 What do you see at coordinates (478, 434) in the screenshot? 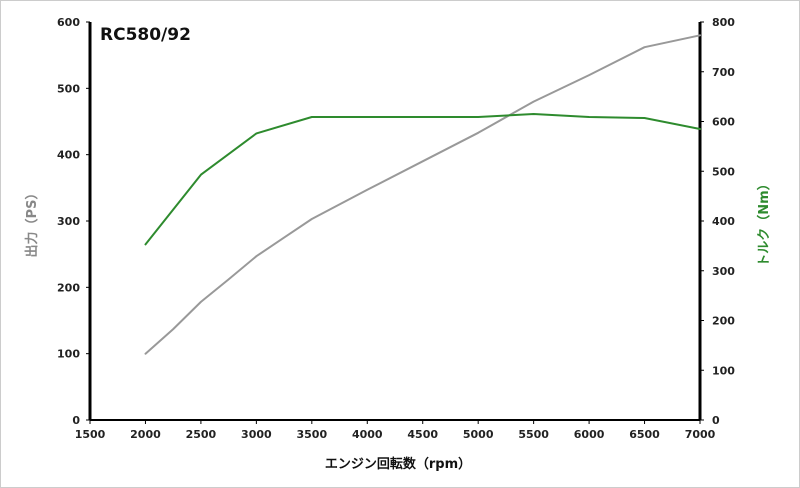
I see `x-tick-label: 5000` at bounding box center [478, 434].